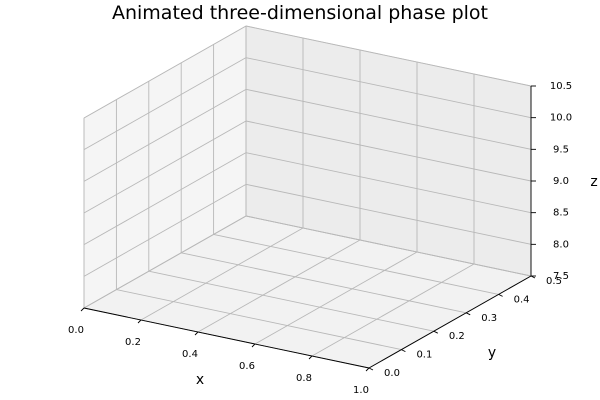 This screenshot has width=600, height=400. I want to click on y-axis-line, so click(450, 322).